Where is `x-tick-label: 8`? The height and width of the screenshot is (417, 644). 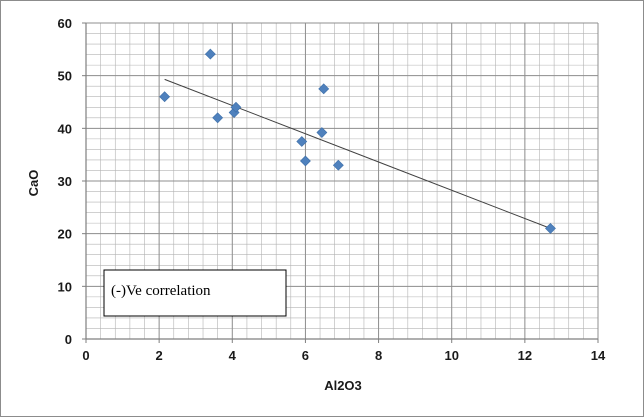
x-tick-label: 8 is located at coordinates (378, 355).